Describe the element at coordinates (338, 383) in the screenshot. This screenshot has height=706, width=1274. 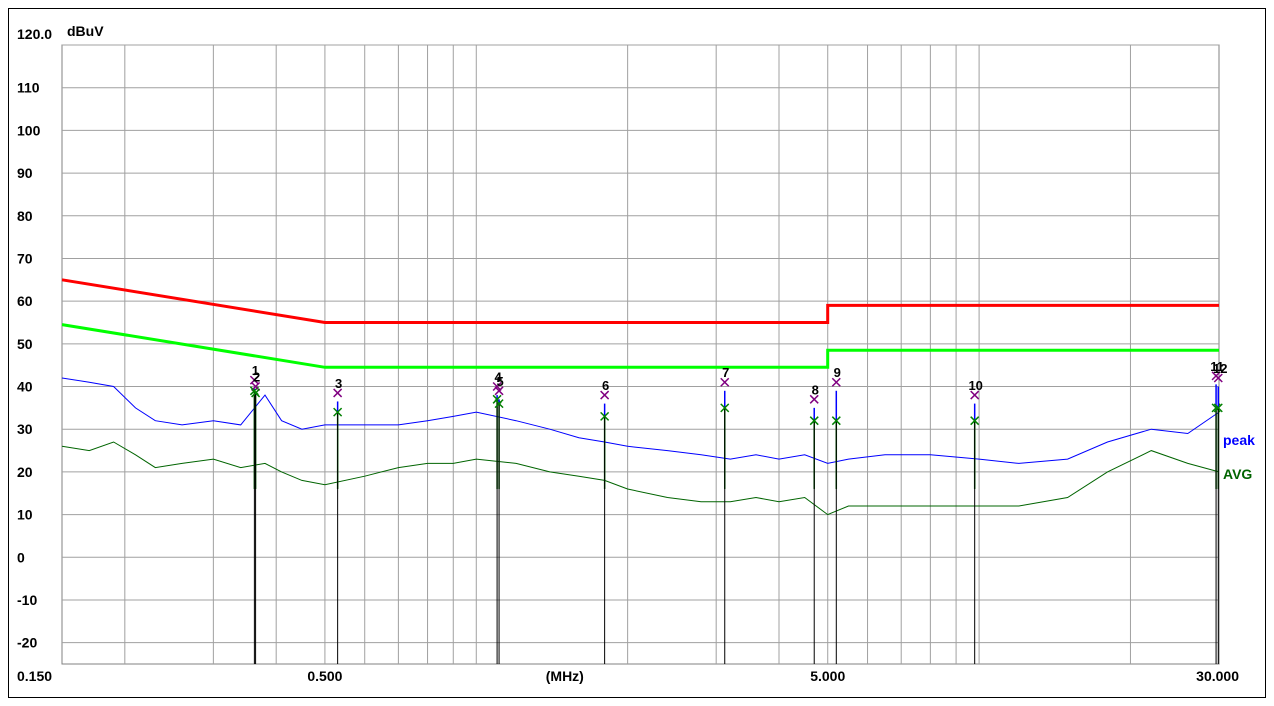
I see `marker-label: 3` at that location.